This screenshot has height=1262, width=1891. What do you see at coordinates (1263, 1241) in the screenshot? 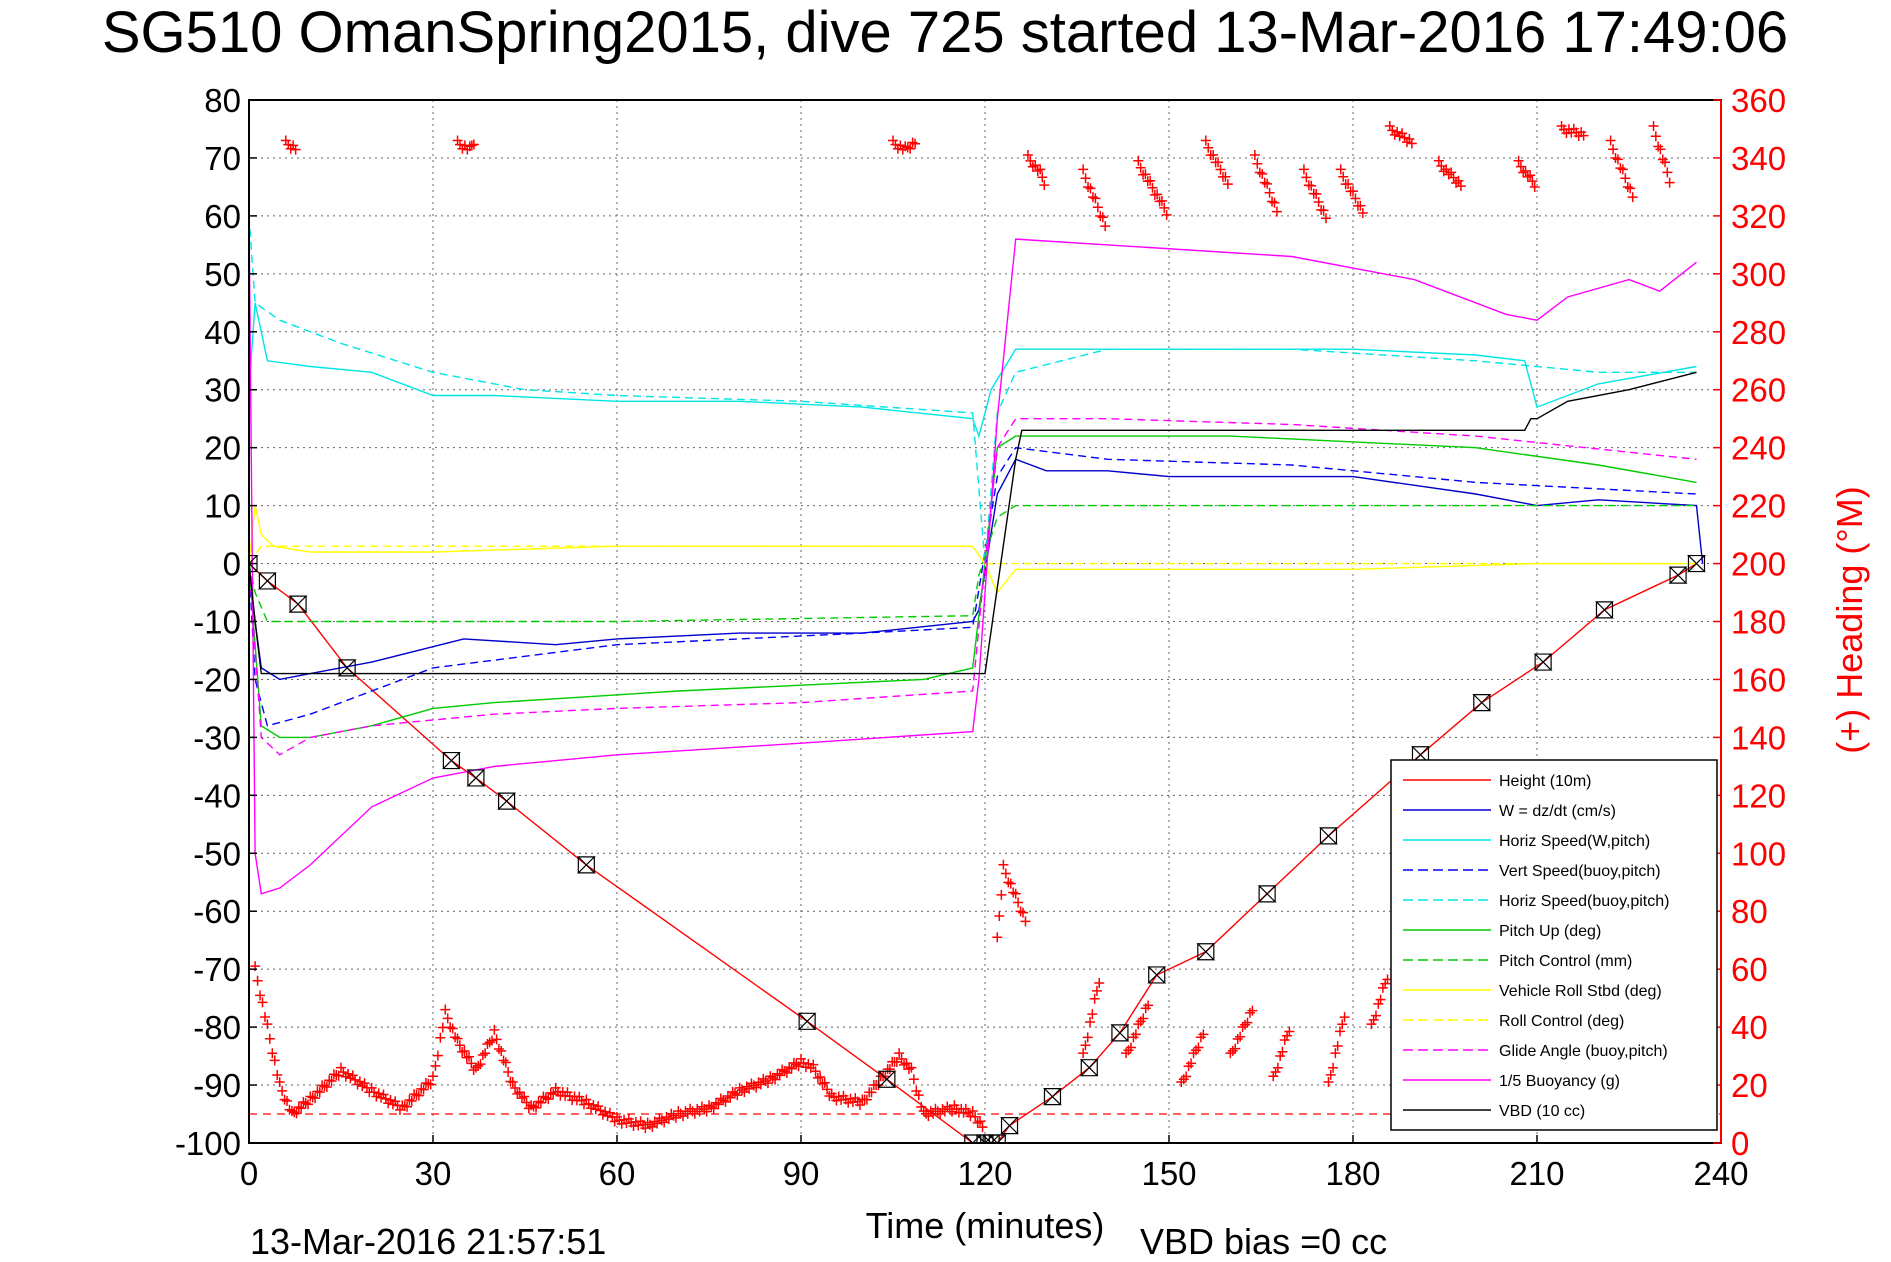
I see `footer-vbd-bias: VBD bias =0 cc` at bounding box center [1263, 1241].